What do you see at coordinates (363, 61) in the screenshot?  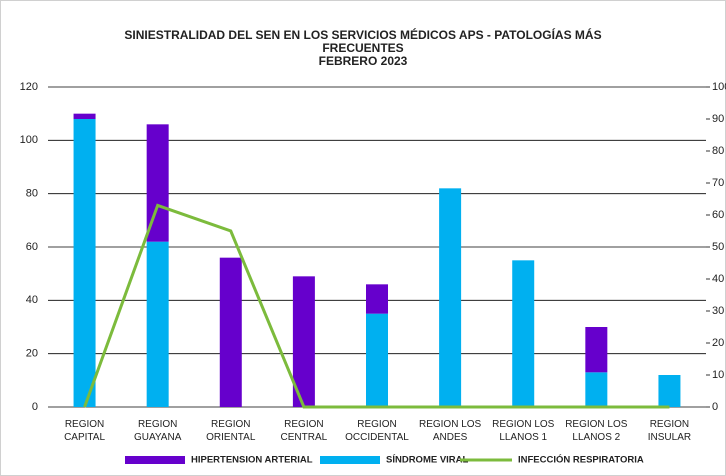 I see `chart-subtitle: FEBRERO 2023` at bounding box center [363, 61].